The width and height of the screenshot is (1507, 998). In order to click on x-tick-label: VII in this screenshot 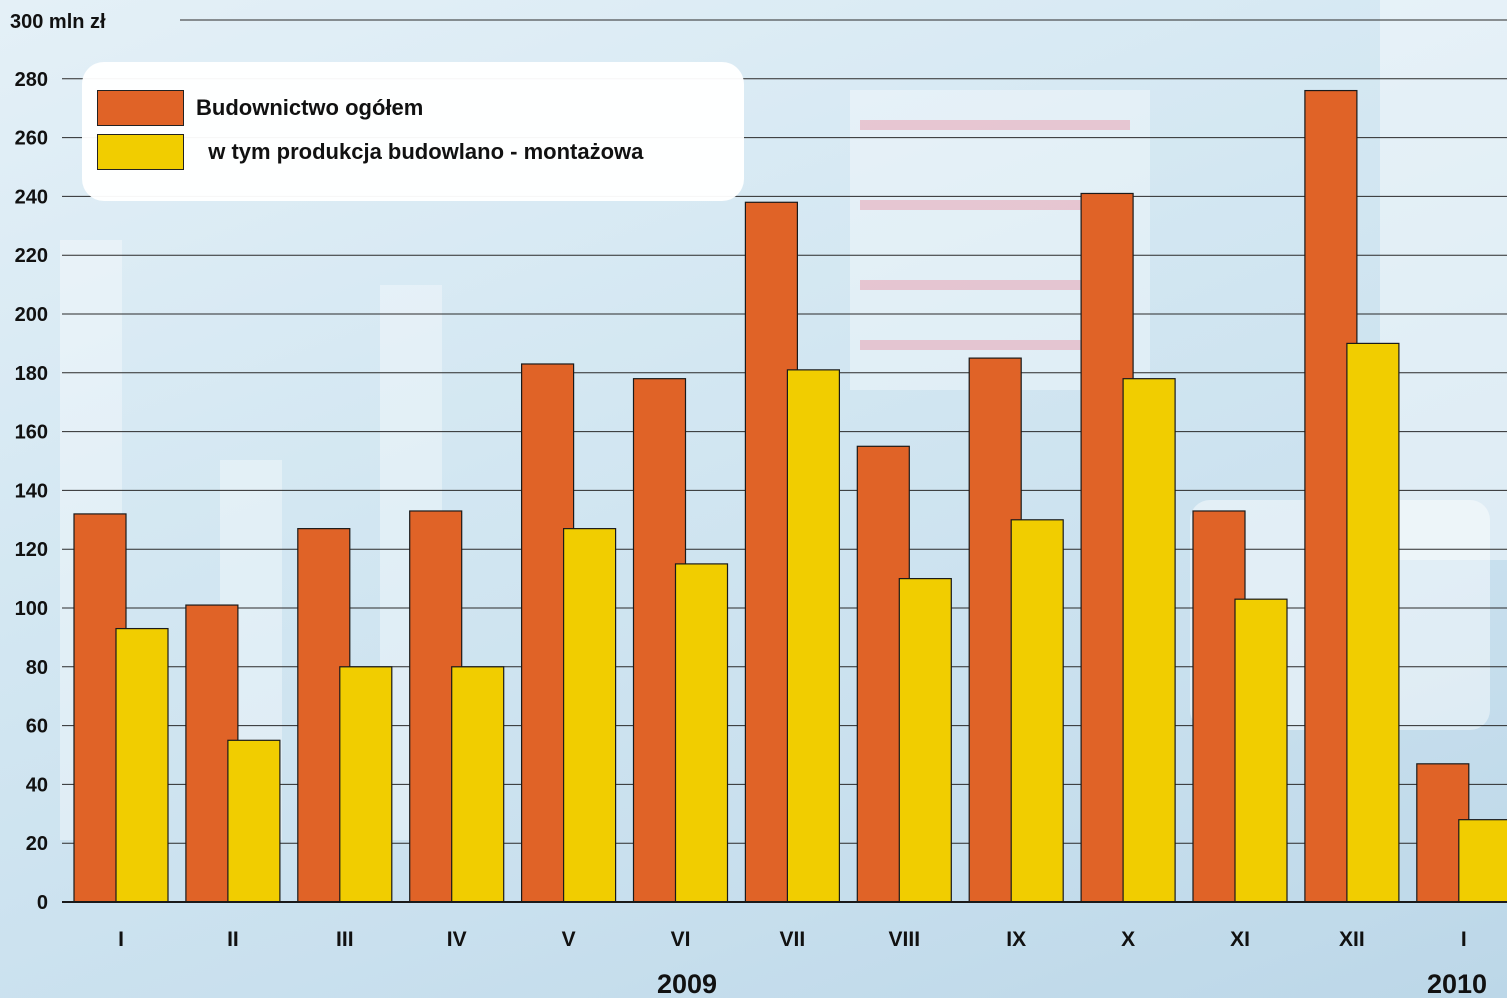, I will do `click(793, 939)`.